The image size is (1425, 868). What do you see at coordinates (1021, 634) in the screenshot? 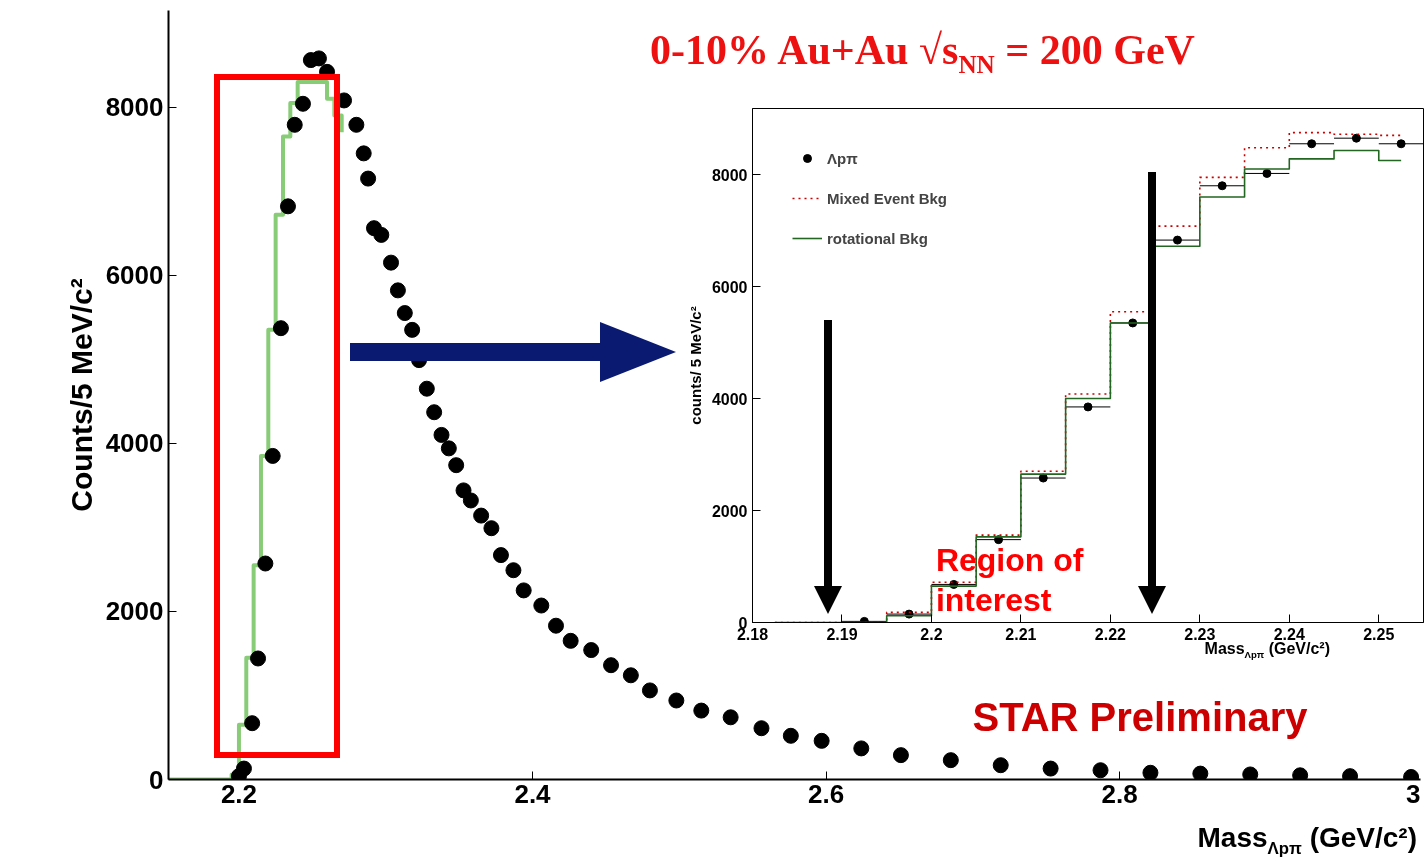
I see `x-tick-label: 2.21` at bounding box center [1021, 634].